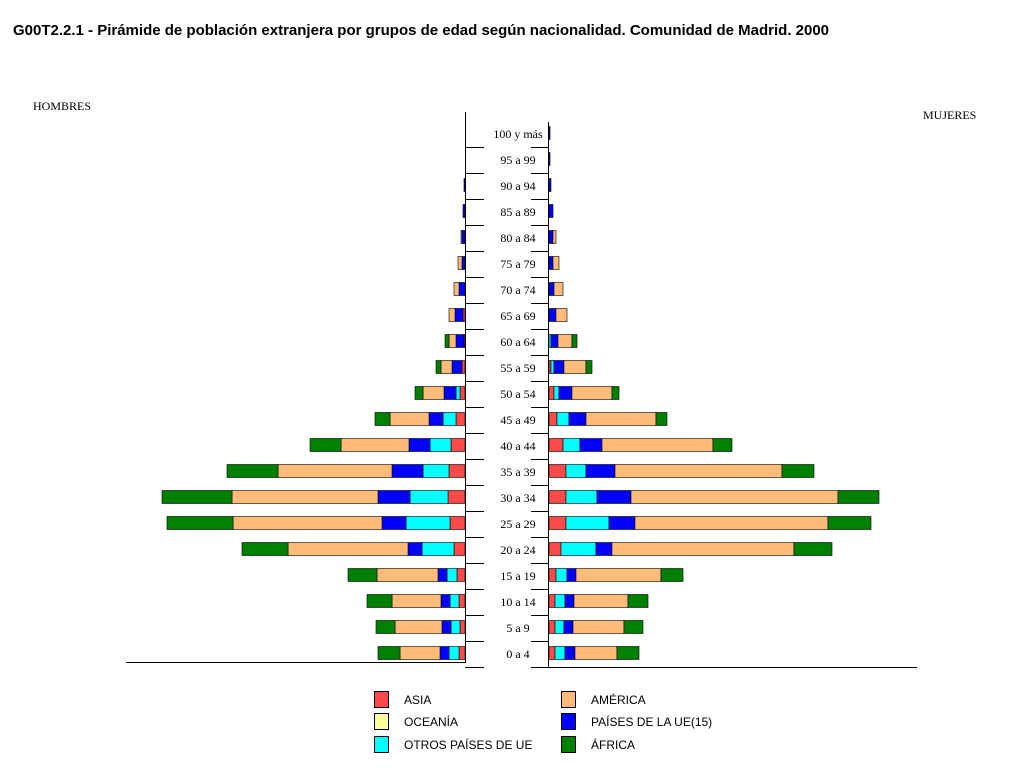 The height and width of the screenshot is (768, 1024). I want to click on mujeres-label: MUJERES, so click(950, 115).